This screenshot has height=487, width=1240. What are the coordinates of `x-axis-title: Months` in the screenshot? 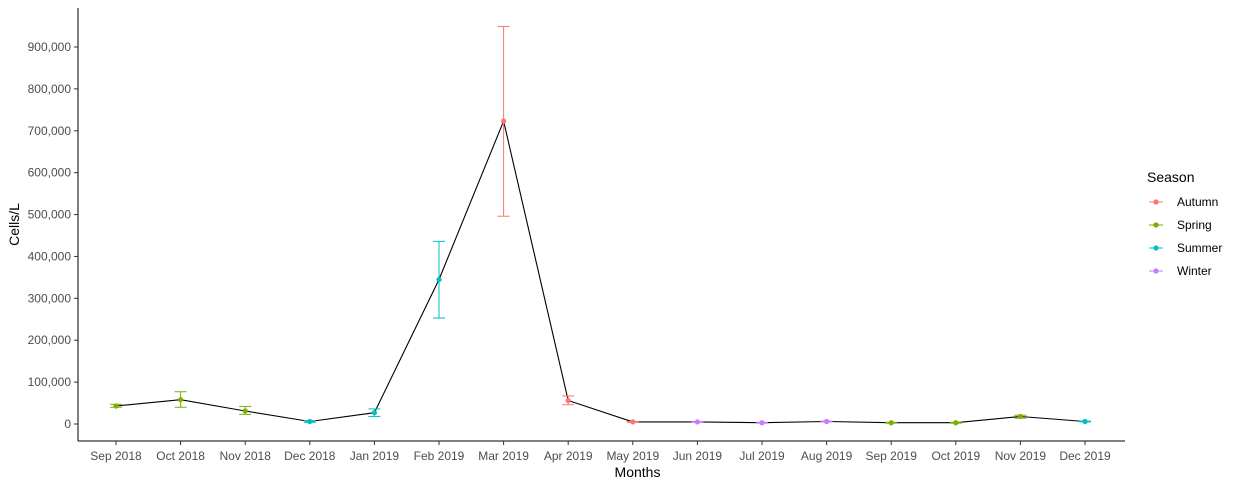 It's located at (638, 472).